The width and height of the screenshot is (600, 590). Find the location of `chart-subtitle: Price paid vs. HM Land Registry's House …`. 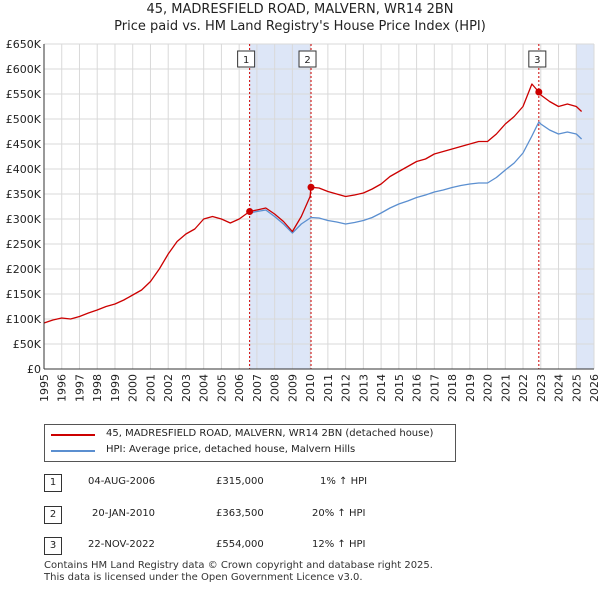

chart-subtitle: Price paid vs. HM Land Registry's House … is located at coordinates (300, 26).